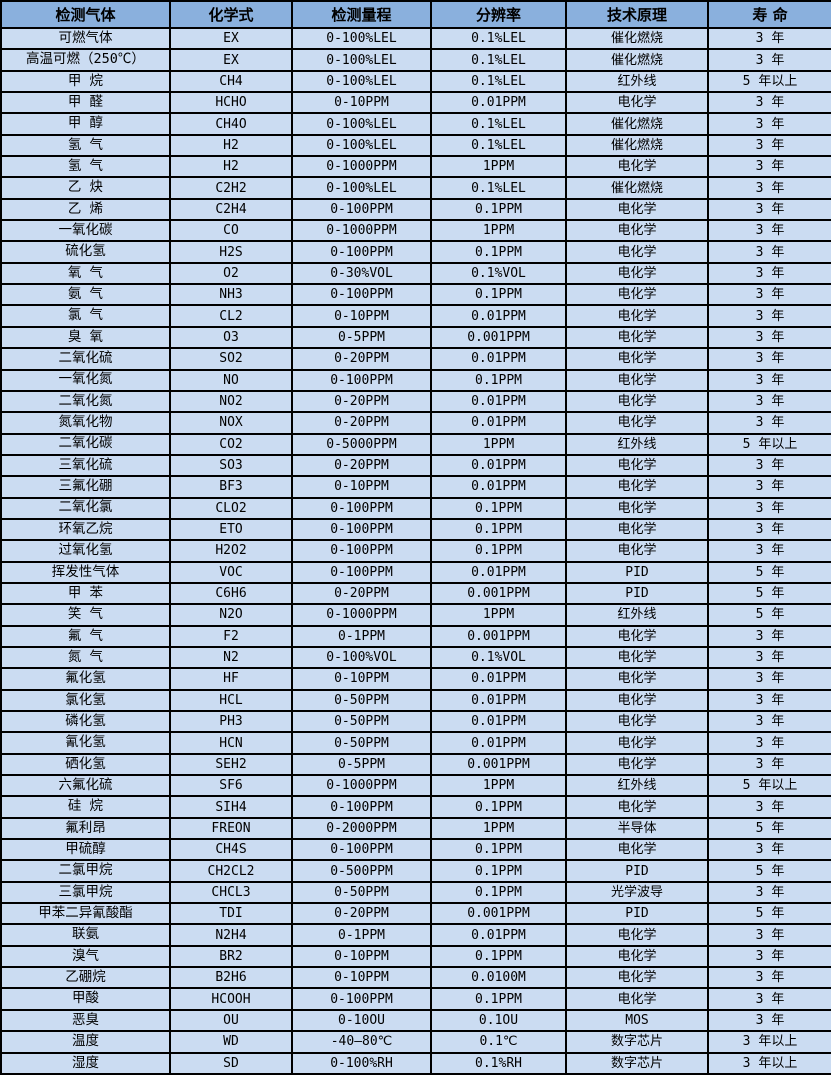 This screenshot has width=831, height=1075. I want to click on table-row: 甲苯二异氰酸酯 TDI 0-20PPM 0.001PPM PID 5 年, so click(415, 914).